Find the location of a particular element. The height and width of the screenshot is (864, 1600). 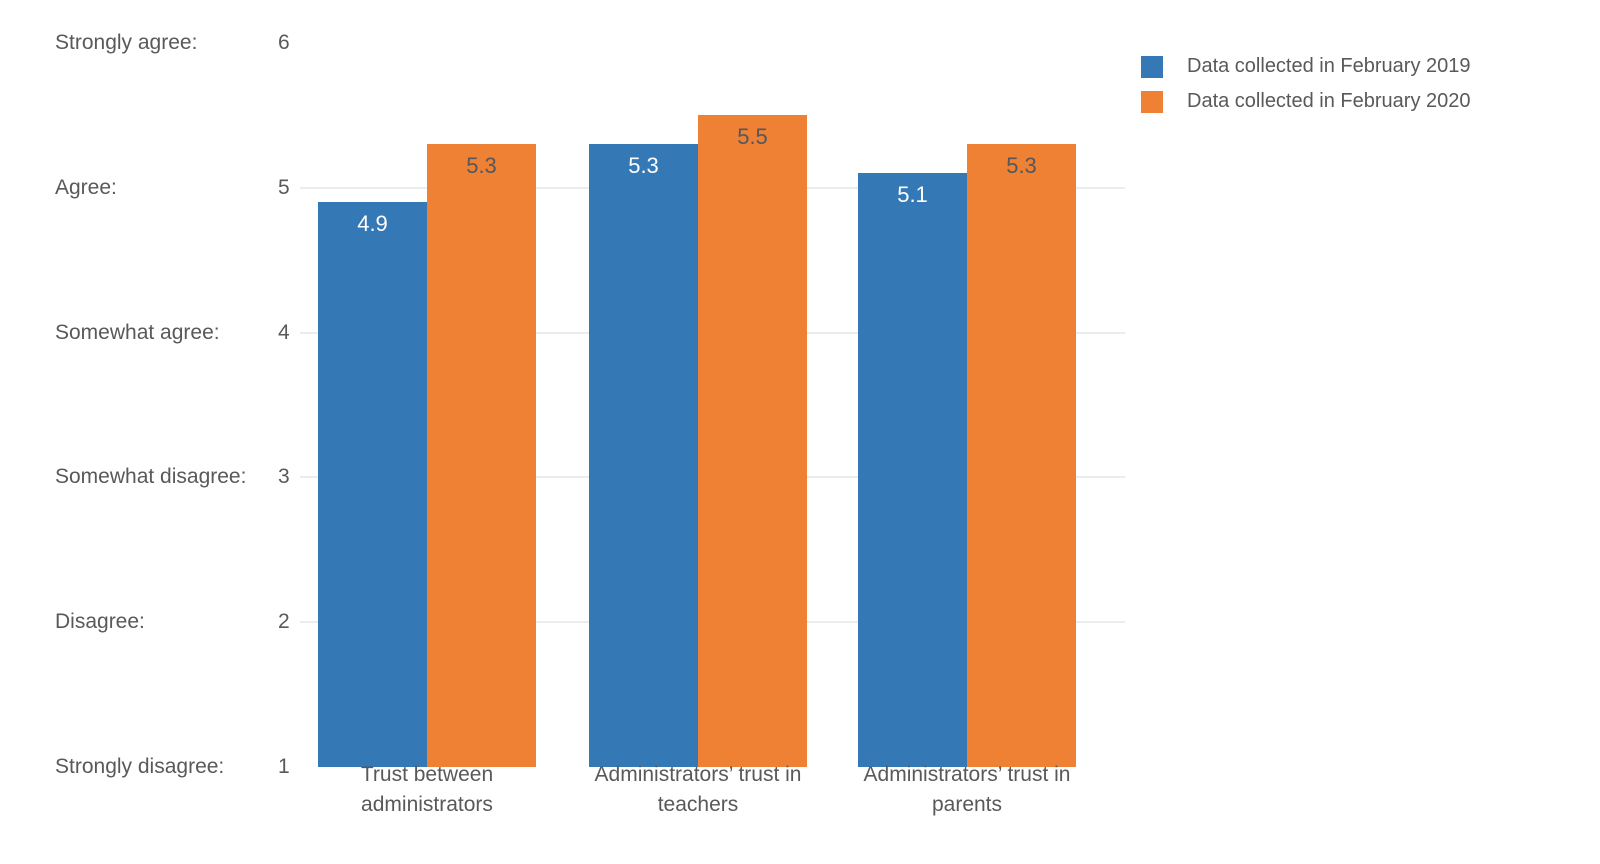

legend-swatch-2019 is located at coordinates (1152, 66).